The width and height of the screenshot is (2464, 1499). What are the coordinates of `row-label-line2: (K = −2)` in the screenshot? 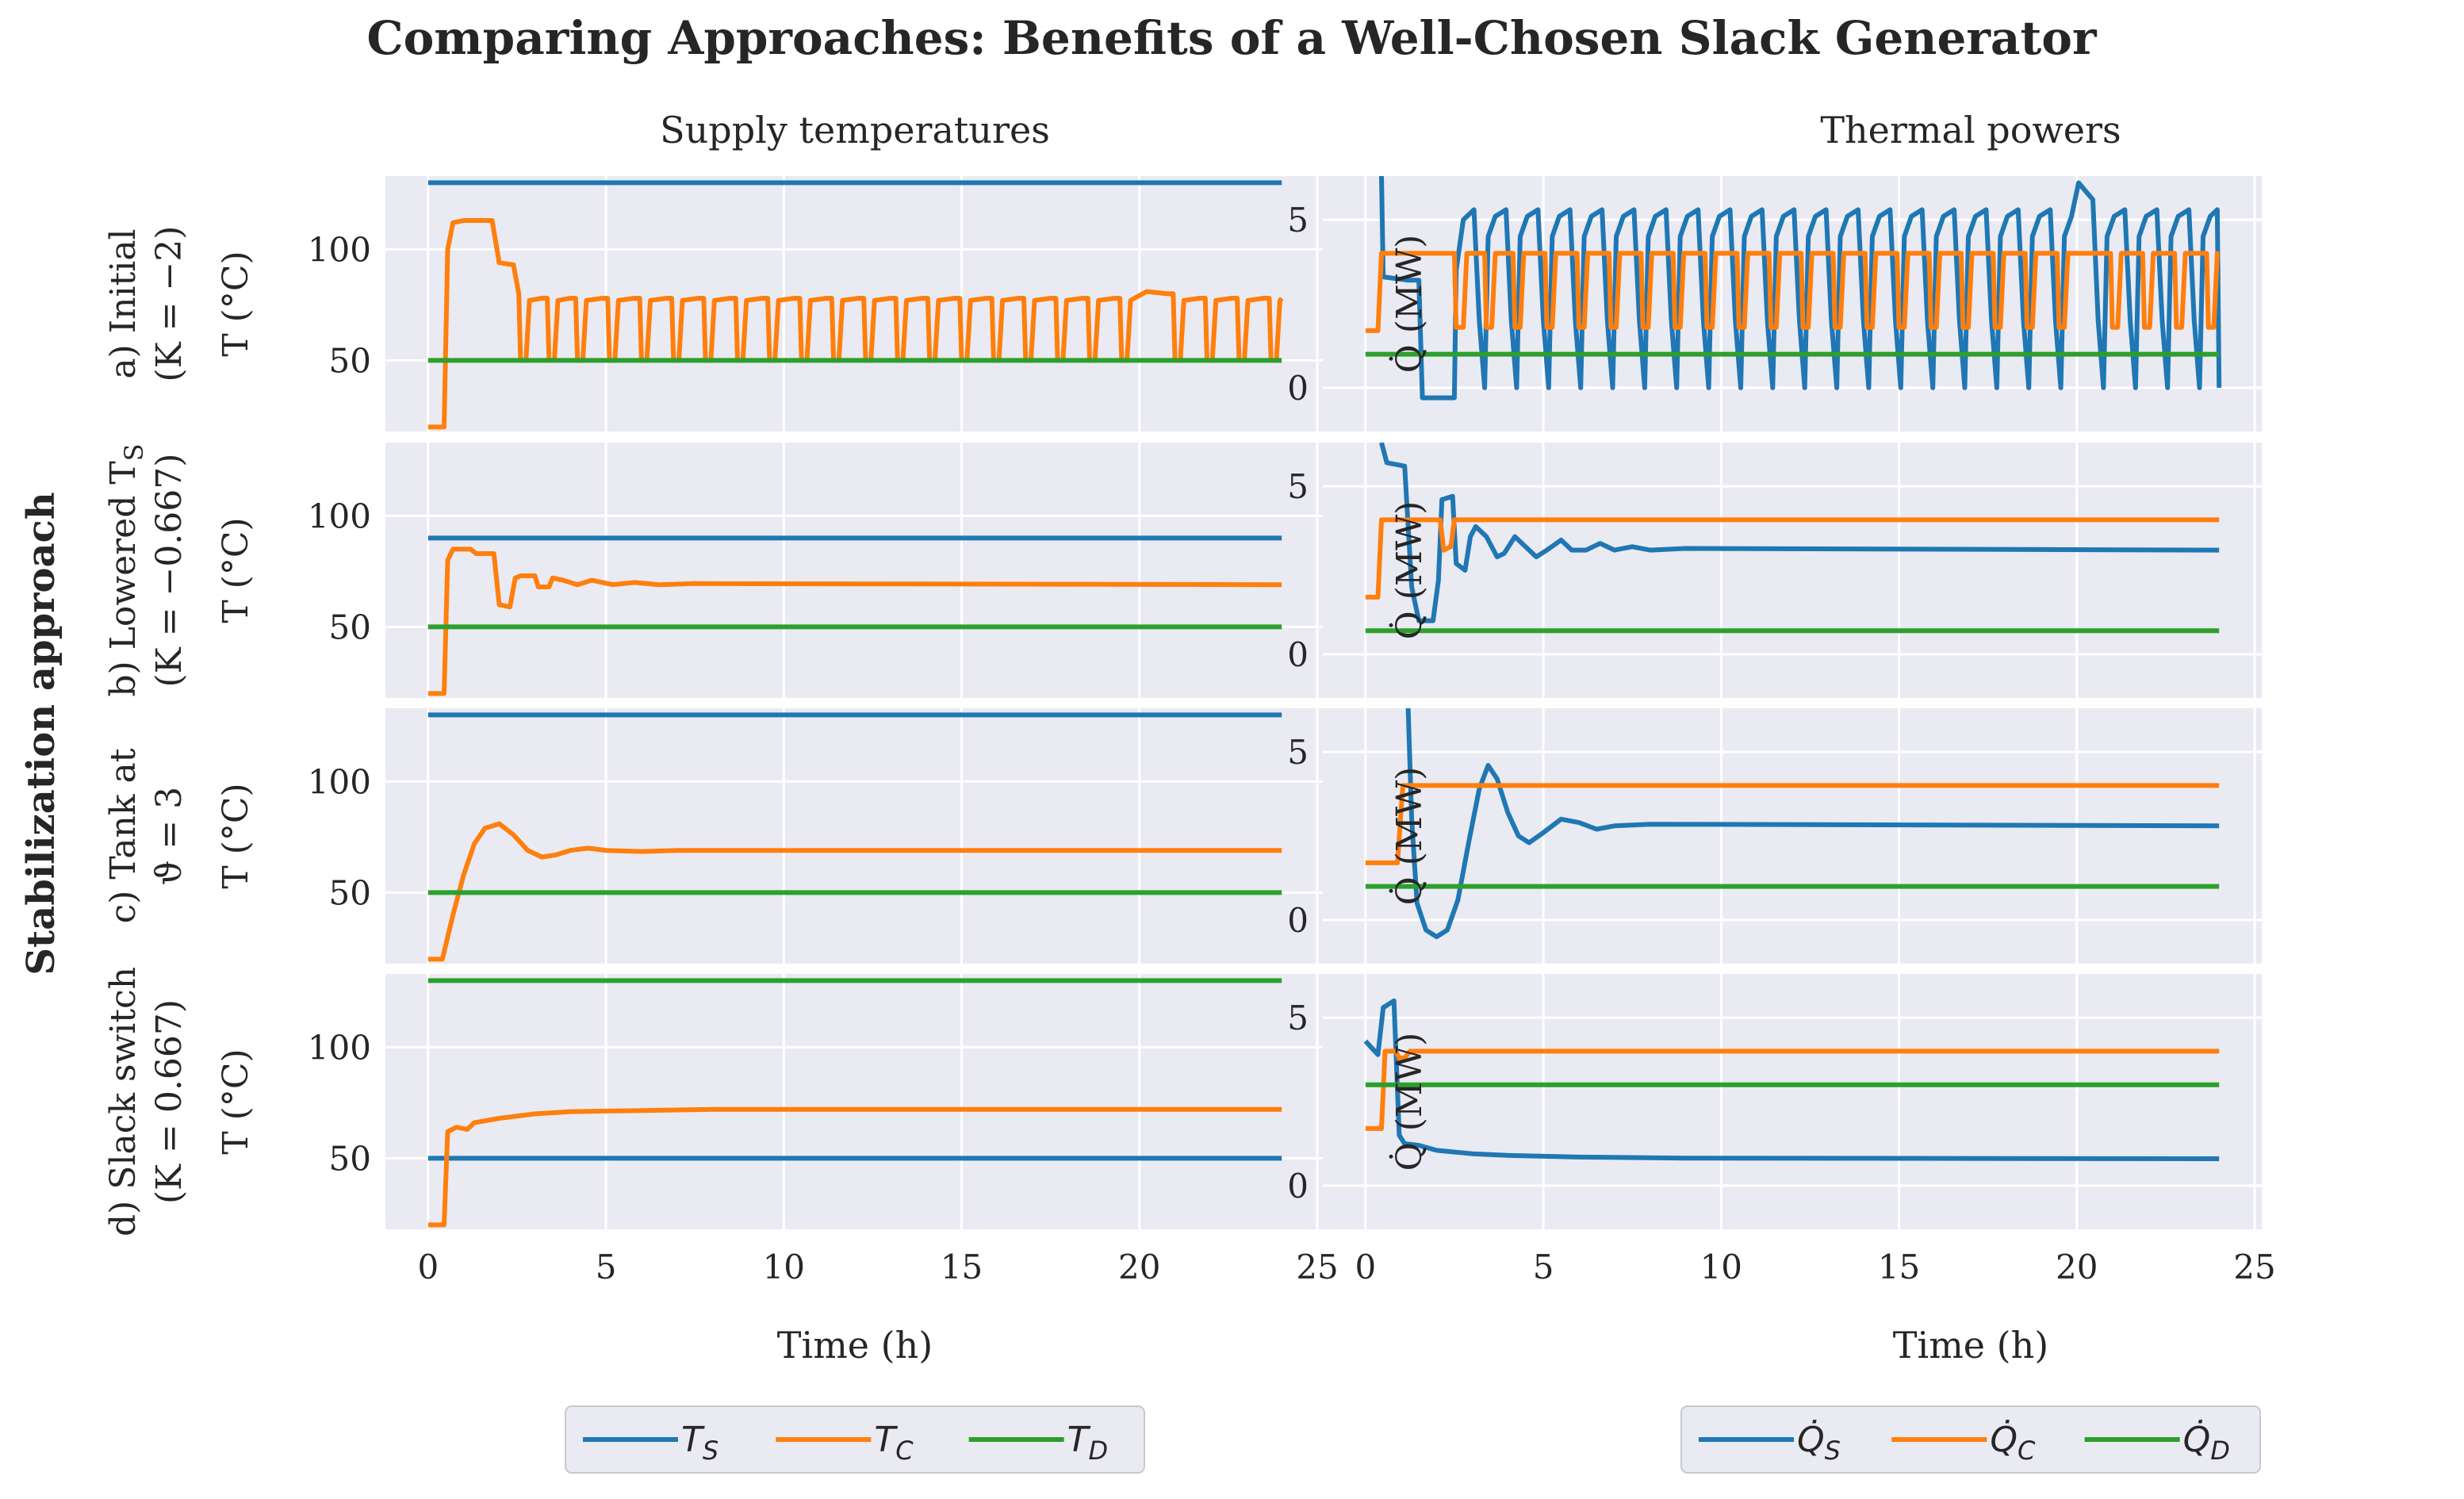 It's located at (169, 304).